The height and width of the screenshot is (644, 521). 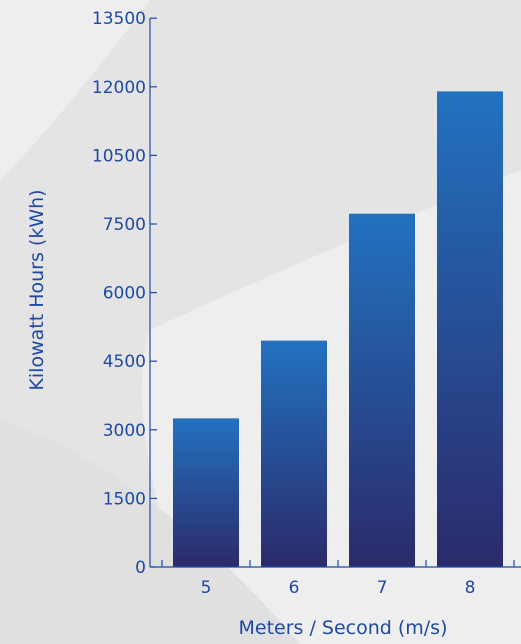 What do you see at coordinates (119, 88) in the screenshot?
I see `y-tick-label: 12000` at bounding box center [119, 88].